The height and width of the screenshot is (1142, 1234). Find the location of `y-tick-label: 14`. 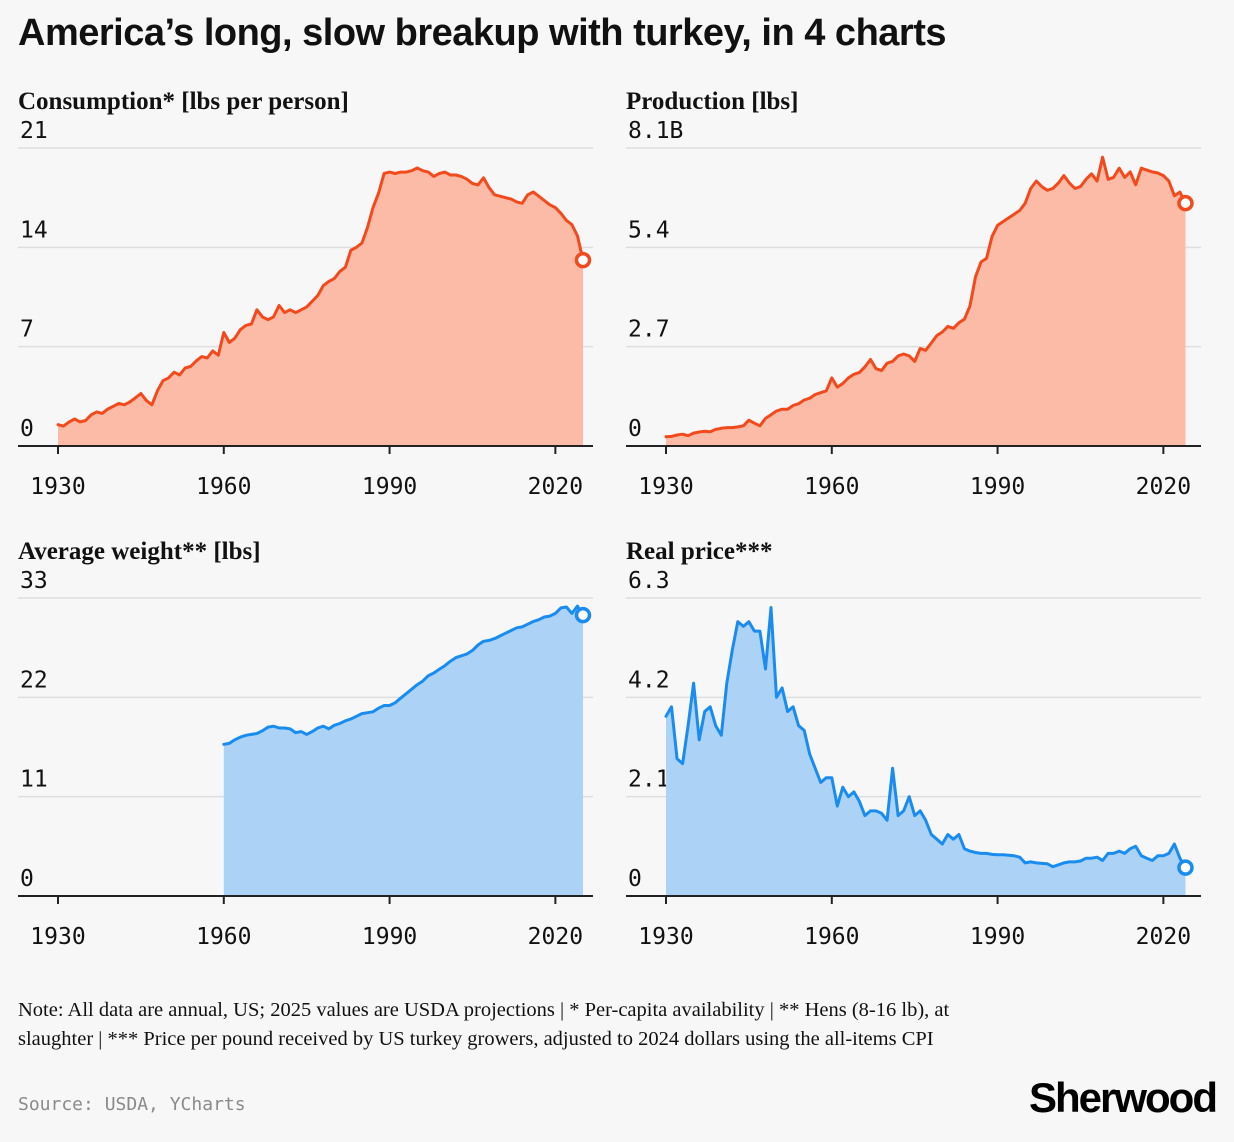

y-tick-label: 14 is located at coordinates (34, 230).